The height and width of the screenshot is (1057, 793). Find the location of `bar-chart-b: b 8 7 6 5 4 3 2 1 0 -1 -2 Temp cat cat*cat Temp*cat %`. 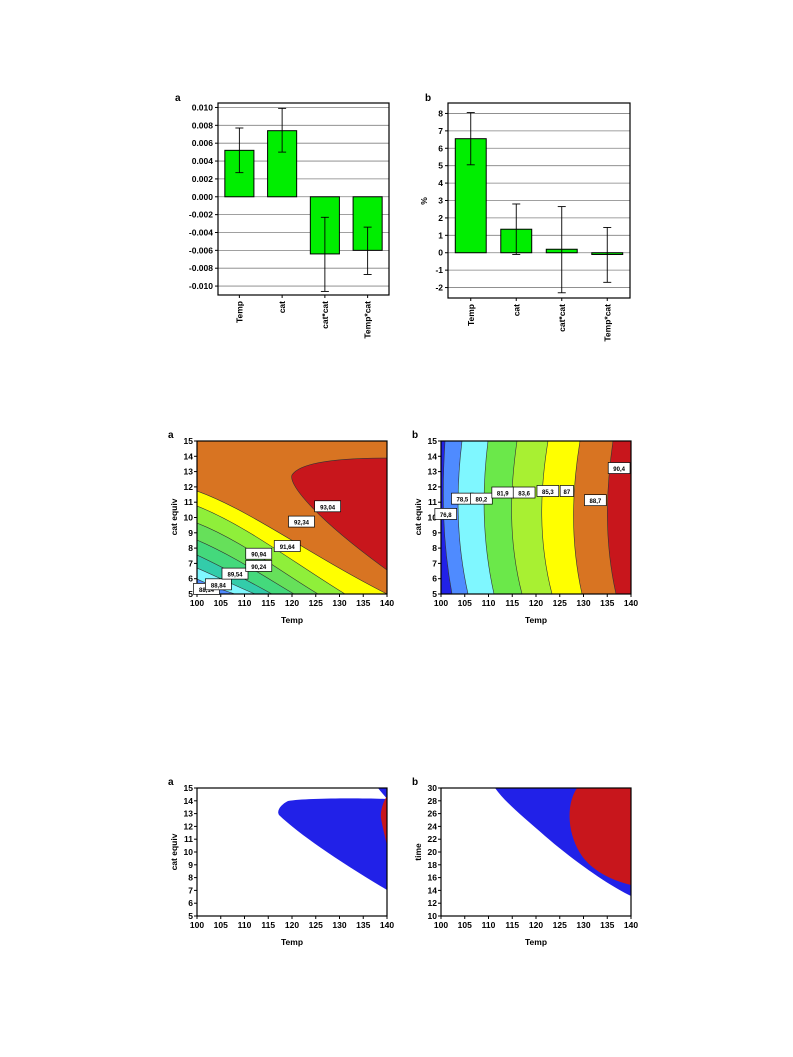

bar-chart-b: b 8 7 6 5 4 3 2 1 0 -1 -2 Temp cat cat*cat Temp*cat % is located at coordinates (525, 217).